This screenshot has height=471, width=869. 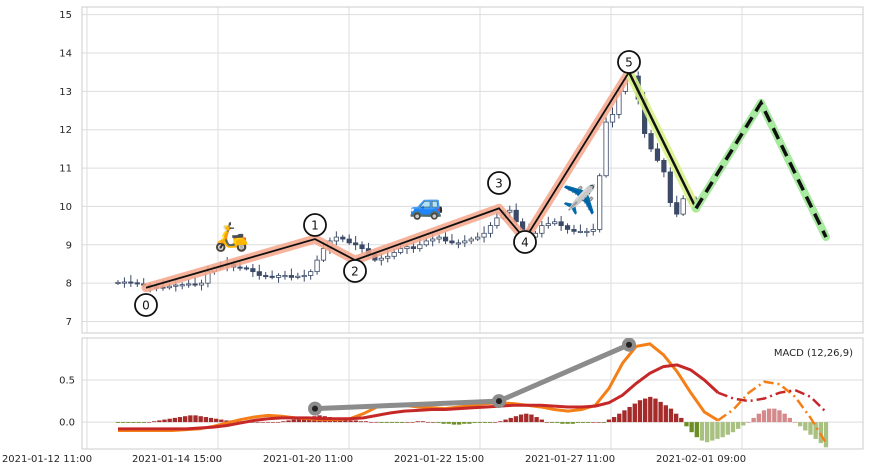 I want to click on x-tick-label: 2021-01-22 15:00, so click(x=439, y=459).